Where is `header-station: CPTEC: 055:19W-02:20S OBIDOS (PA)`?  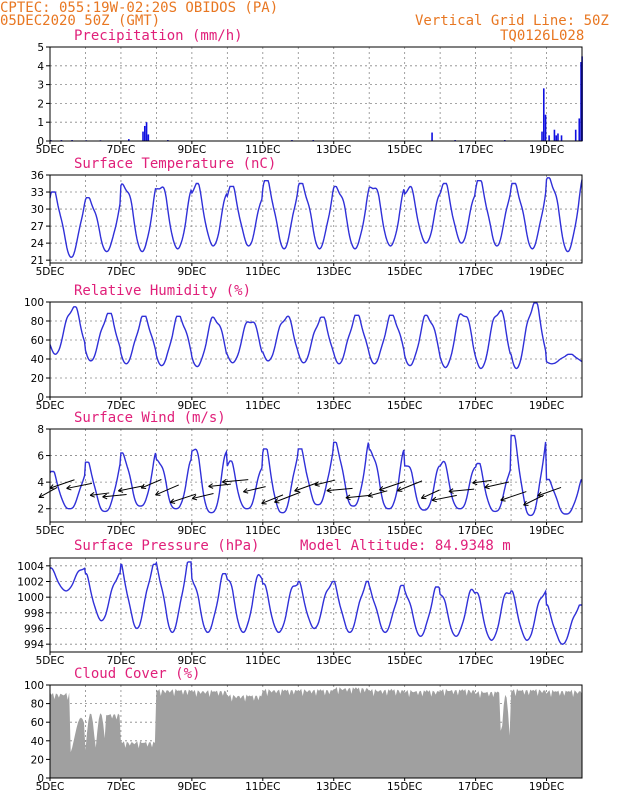 header-station: CPTEC: 055:19W-02:20S OBIDOS (PA) is located at coordinates (139, 8).